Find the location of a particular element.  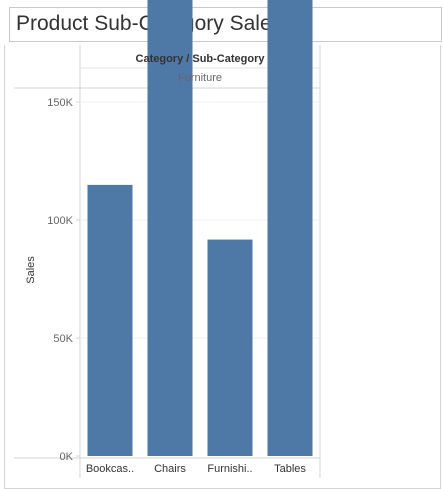

header-title: Category / Sub-Category is located at coordinates (201, 59).